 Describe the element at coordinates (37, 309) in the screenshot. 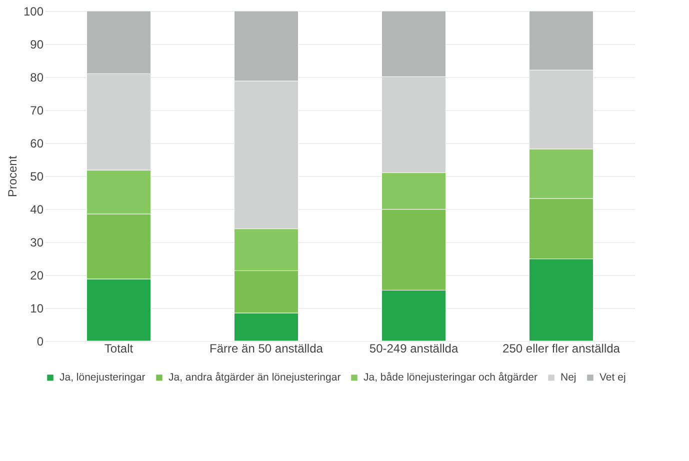

I see `y-tick-label: 10` at that location.